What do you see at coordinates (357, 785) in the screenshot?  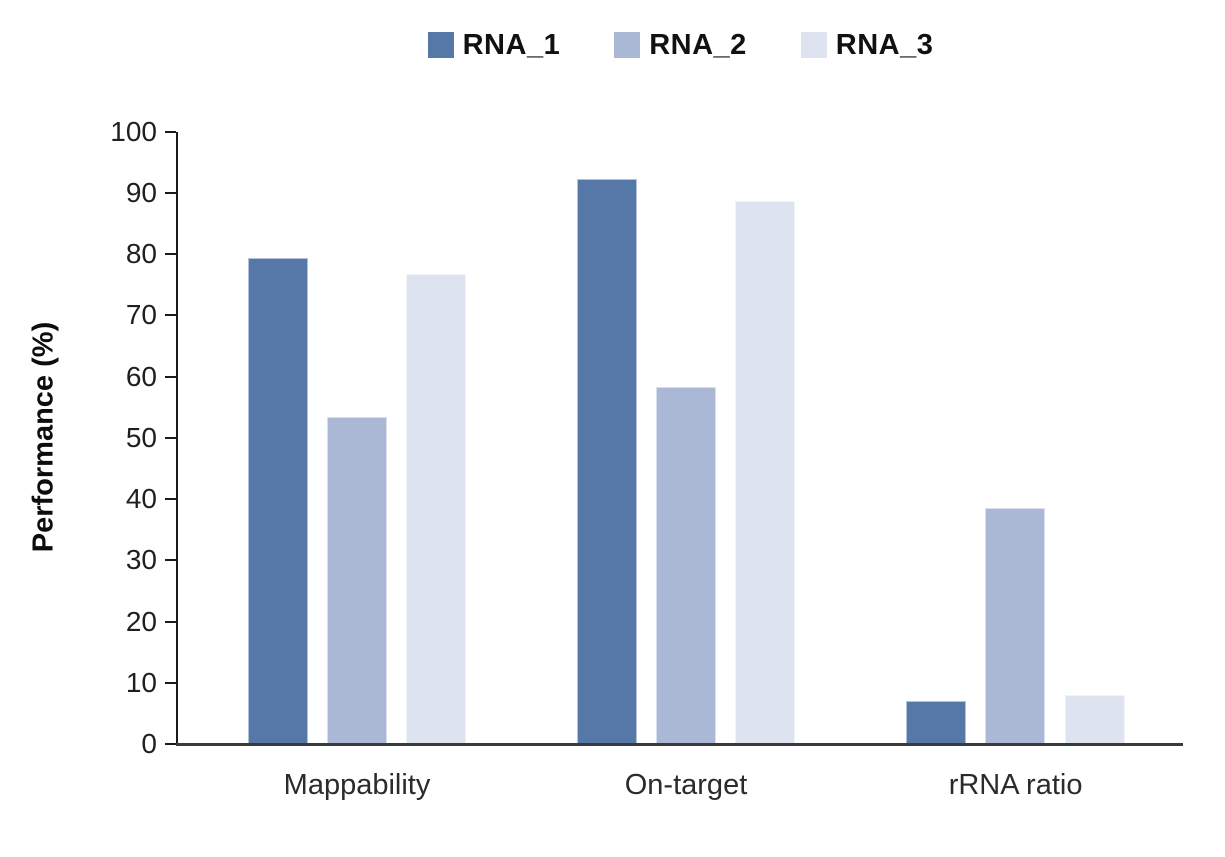 I see `x-category-label-mappability: Mappability` at bounding box center [357, 785].